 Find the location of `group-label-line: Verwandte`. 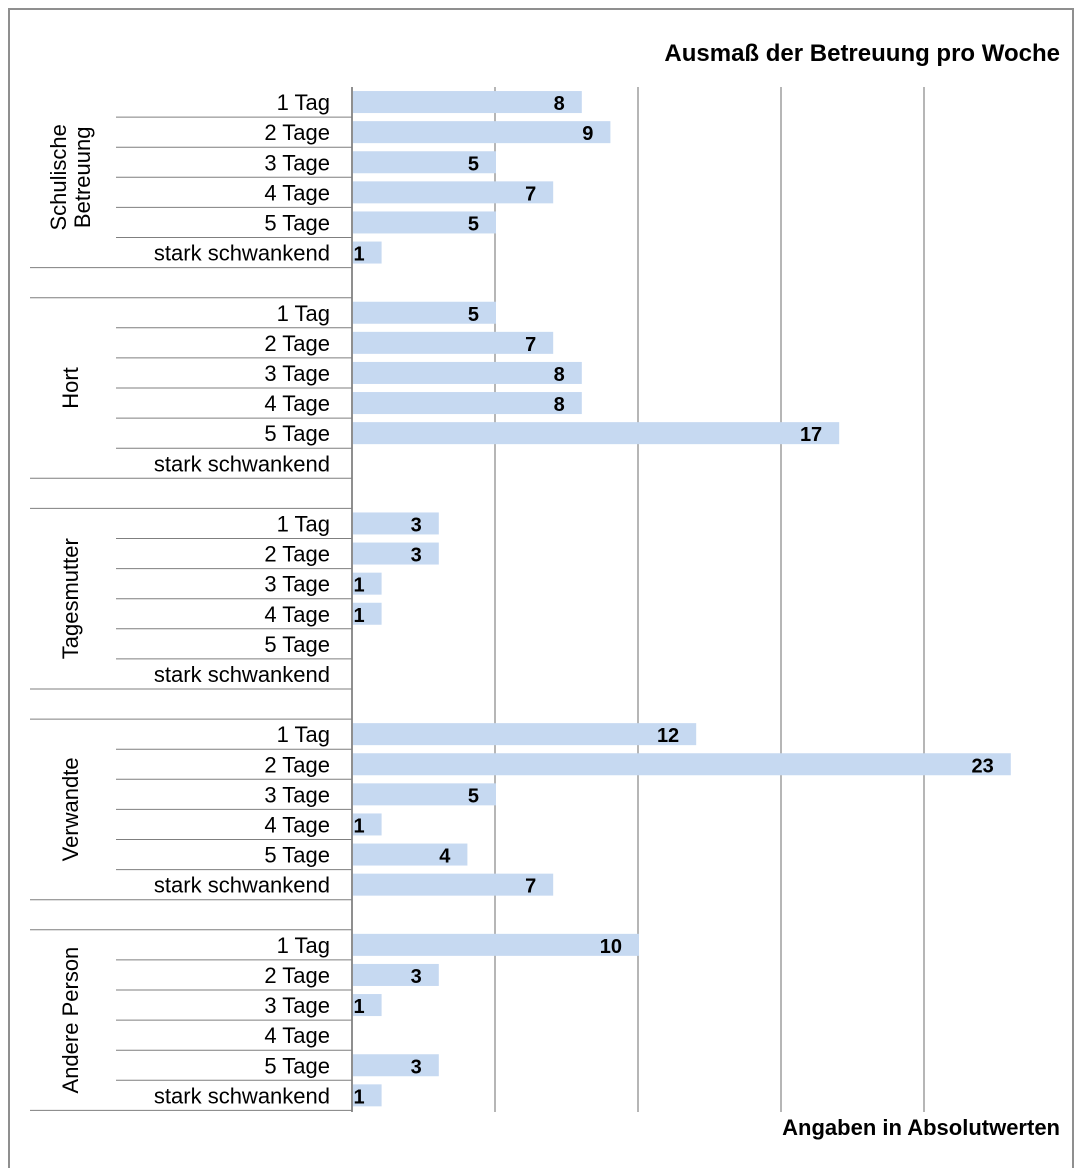

group-label-line: Verwandte is located at coordinates (70, 809).